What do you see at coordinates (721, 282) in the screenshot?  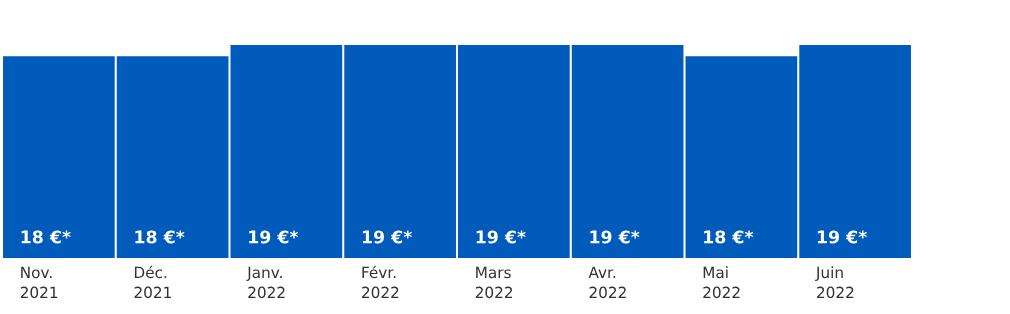 I see `x-tick-label: Mai 2022` at bounding box center [721, 282].